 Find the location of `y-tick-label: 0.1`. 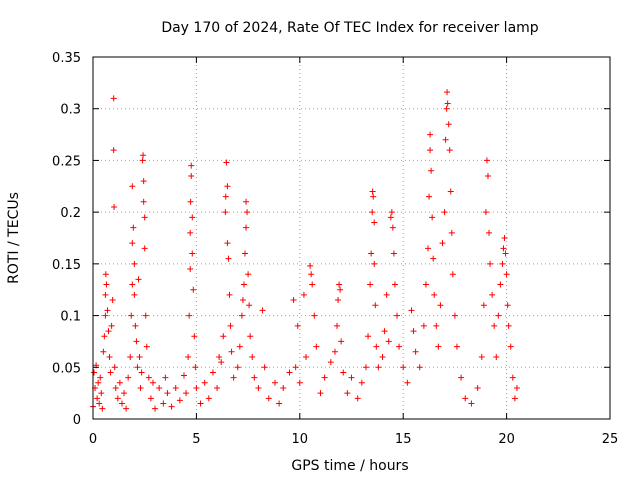

y-tick-label: 0.1 is located at coordinates (70, 317).